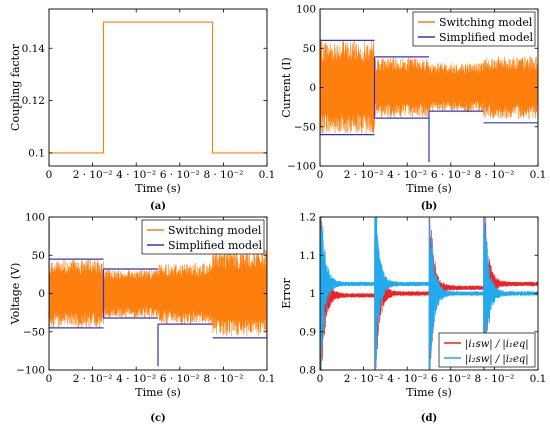 The image size is (550, 427). Describe the element at coordinates (497, 344) in the screenshot. I see `legend-entry: |i₁sw| / |i₁eq|` at that location.